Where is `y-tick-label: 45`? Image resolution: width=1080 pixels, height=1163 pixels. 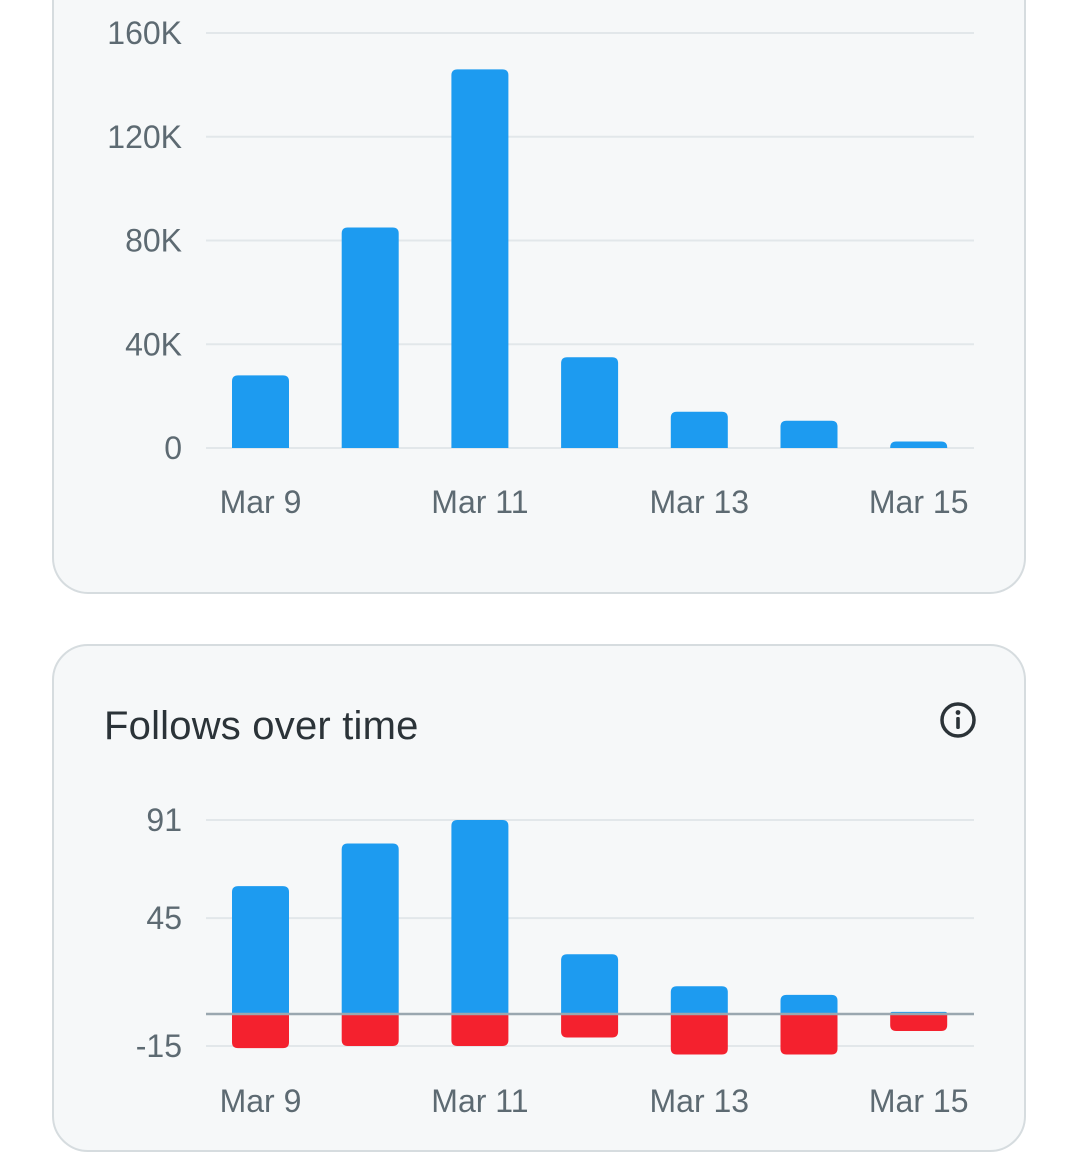
y-tick-label: 45 is located at coordinates (164, 918).